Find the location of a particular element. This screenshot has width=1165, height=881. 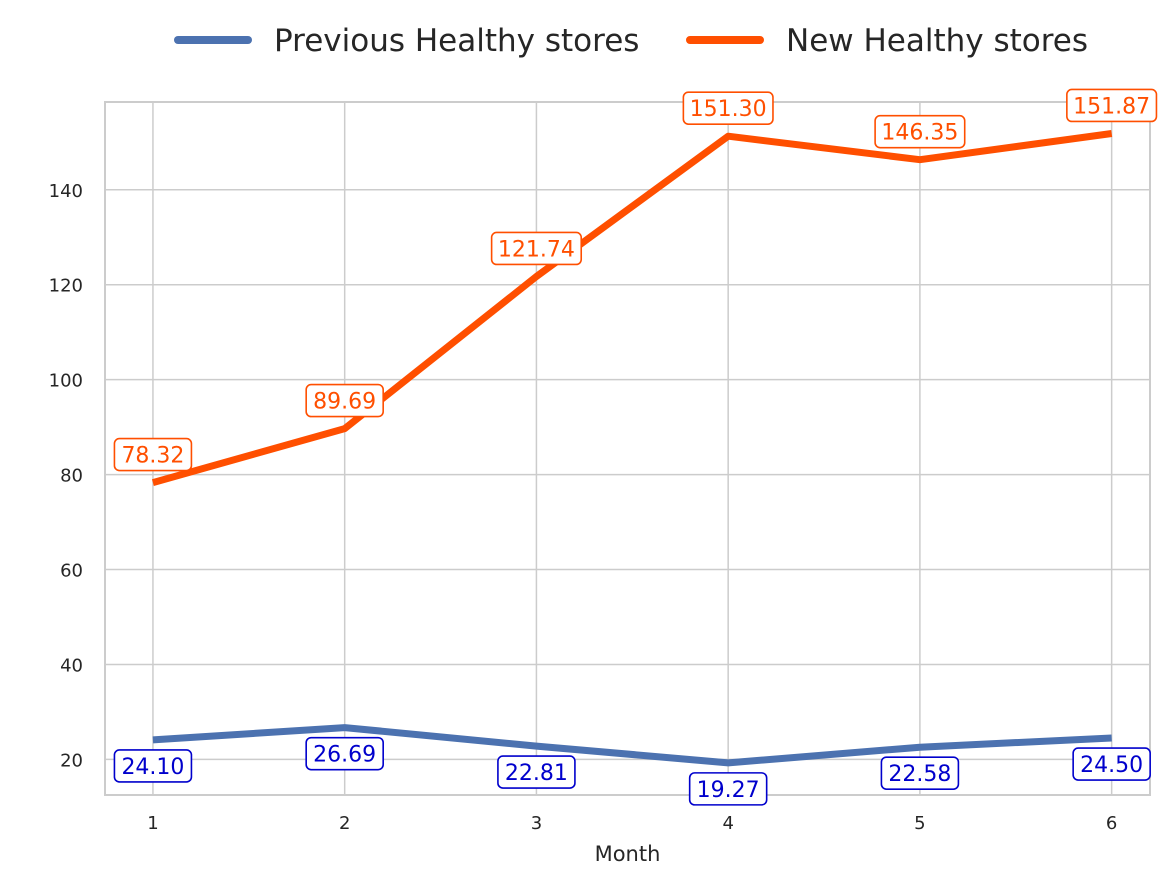

data-label-text: 22.58 is located at coordinates (919, 774).